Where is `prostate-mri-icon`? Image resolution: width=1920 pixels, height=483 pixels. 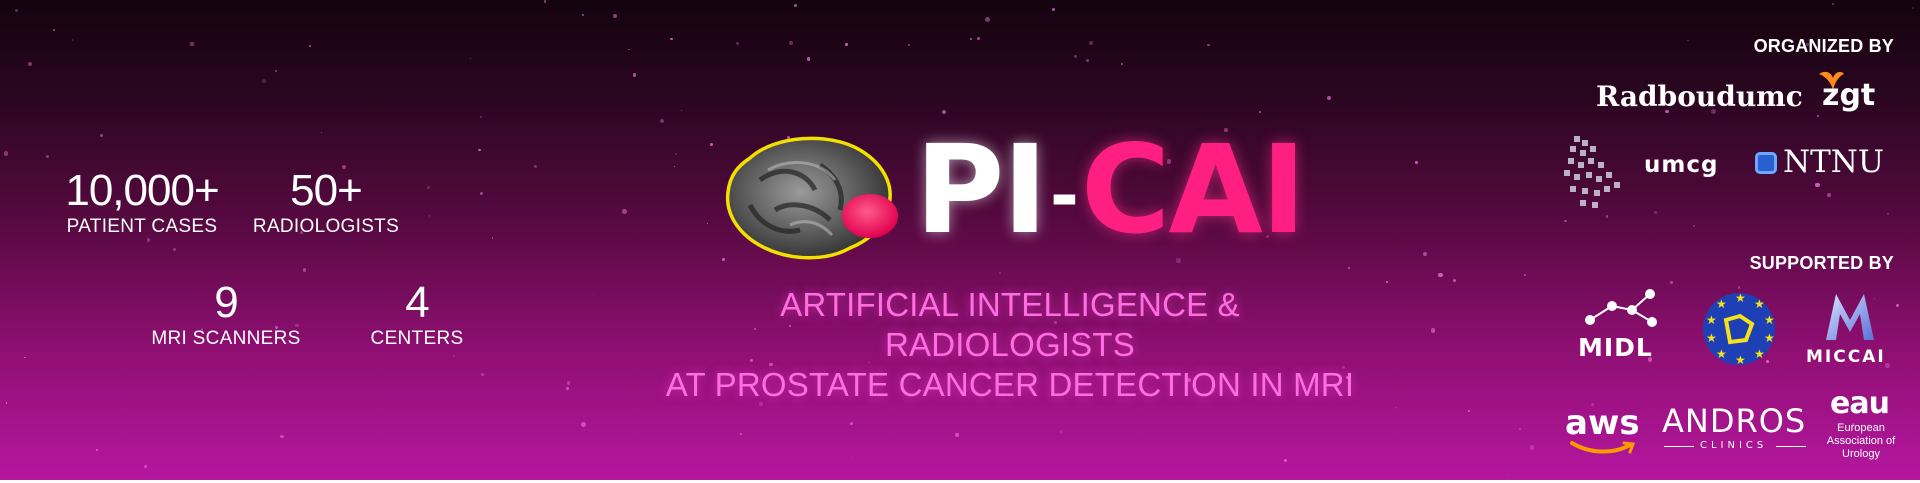 prostate-mri-icon is located at coordinates (811, 198).